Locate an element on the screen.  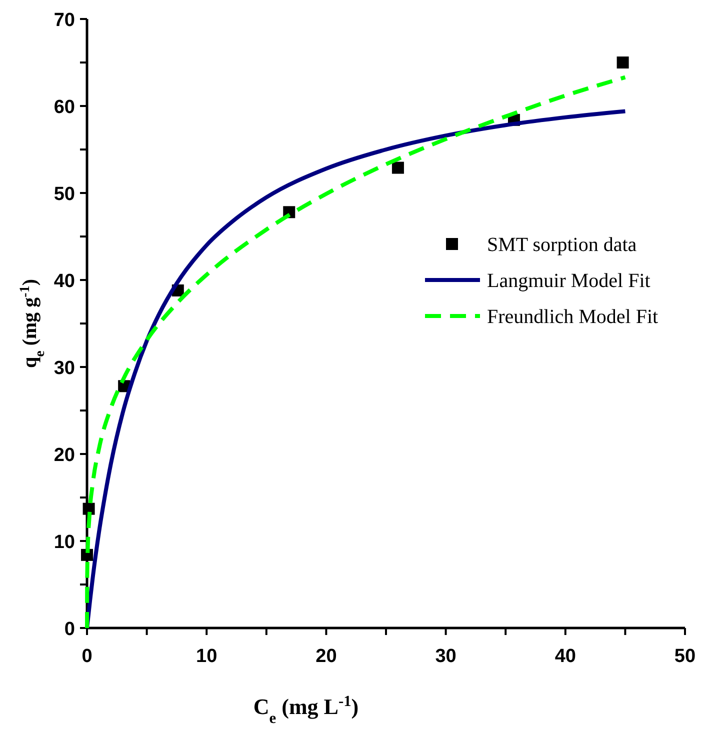
legend-label: Freundlich Model Fit is located at coordinates (573, 317).